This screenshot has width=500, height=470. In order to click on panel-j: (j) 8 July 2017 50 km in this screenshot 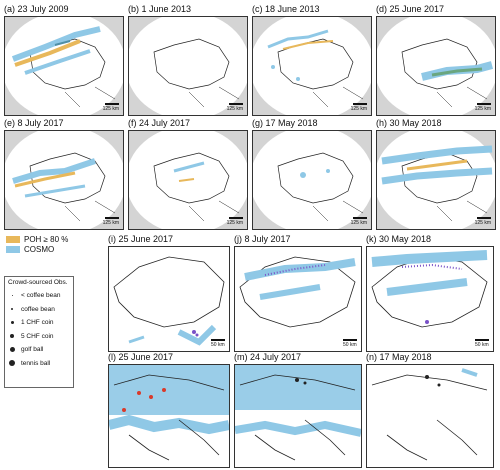, I will do `click(298, 293)`.